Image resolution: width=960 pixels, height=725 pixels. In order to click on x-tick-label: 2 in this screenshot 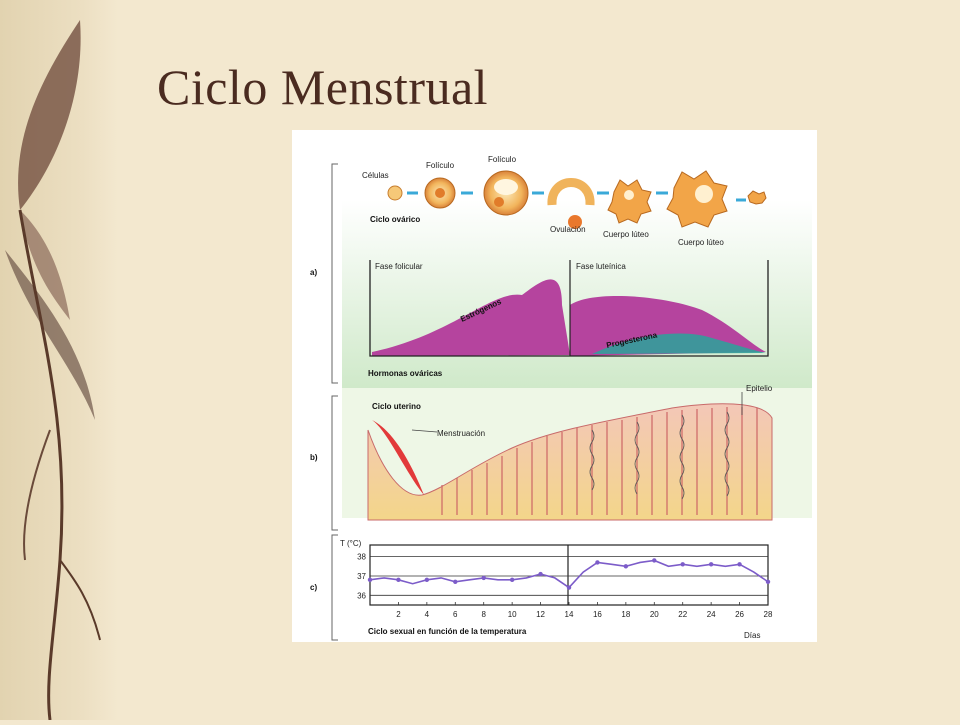, I will do `click(398, 614)`.